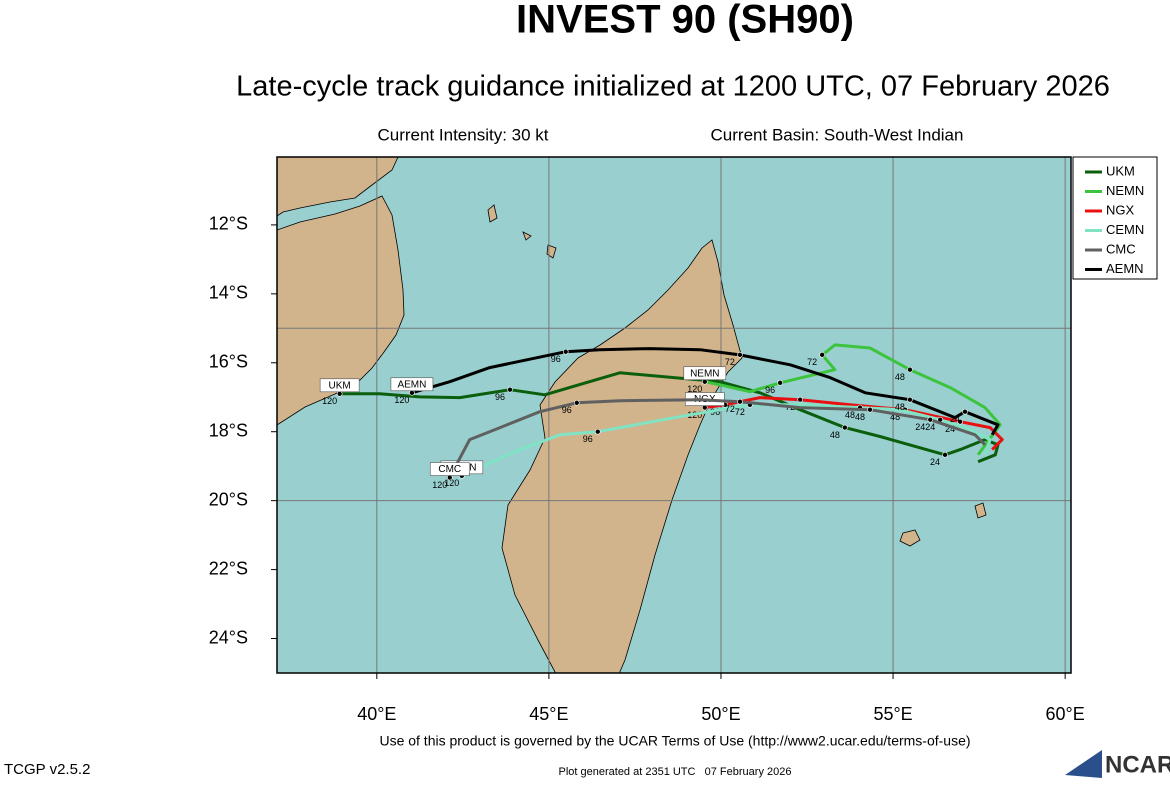 The image size is (1170, 785). Describe the element at coordinates (1125, 190) in the screenshot. I see `legend-label: NEMN` at that location.